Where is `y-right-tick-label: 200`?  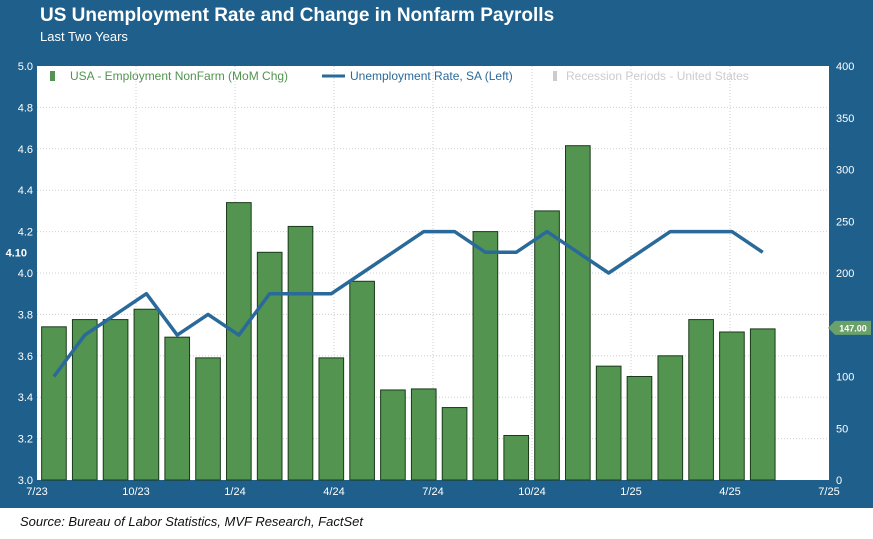 y-right-tick-label: 200 is located at coordinates (845, 274).